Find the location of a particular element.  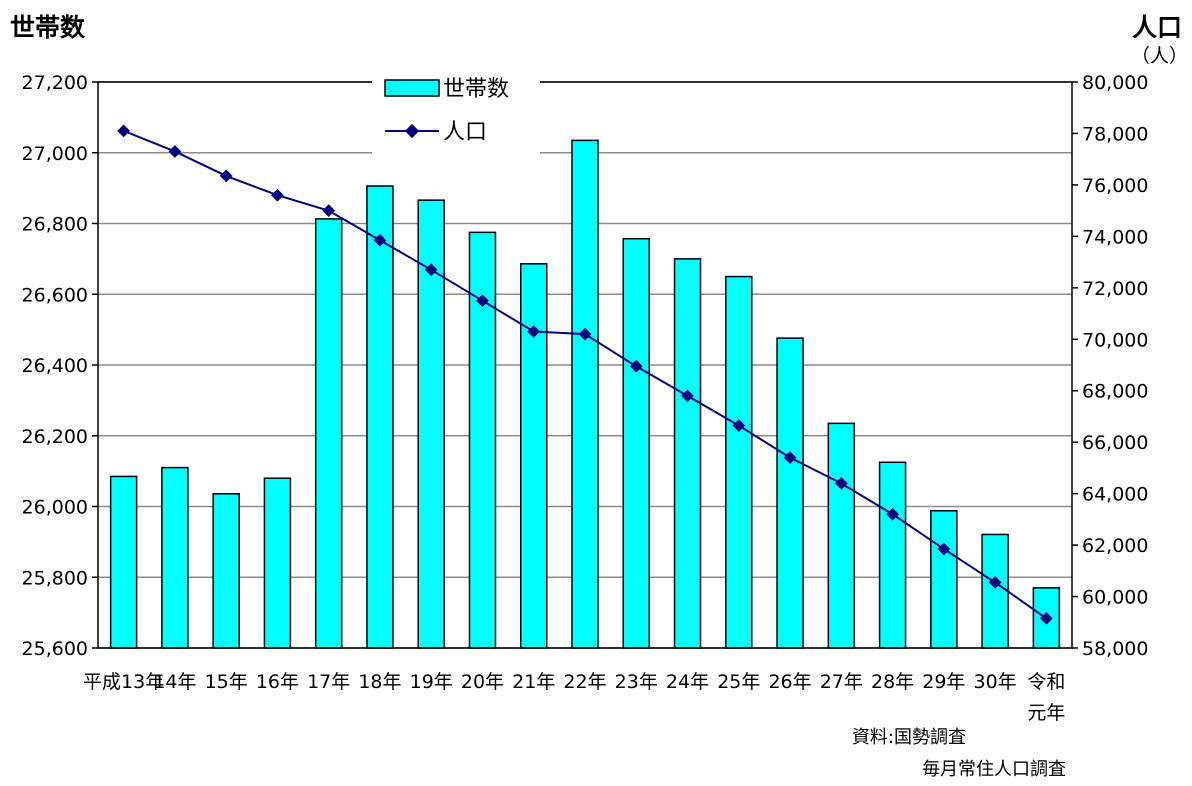

category-label: 17年 is located at coordinates (328, 682).